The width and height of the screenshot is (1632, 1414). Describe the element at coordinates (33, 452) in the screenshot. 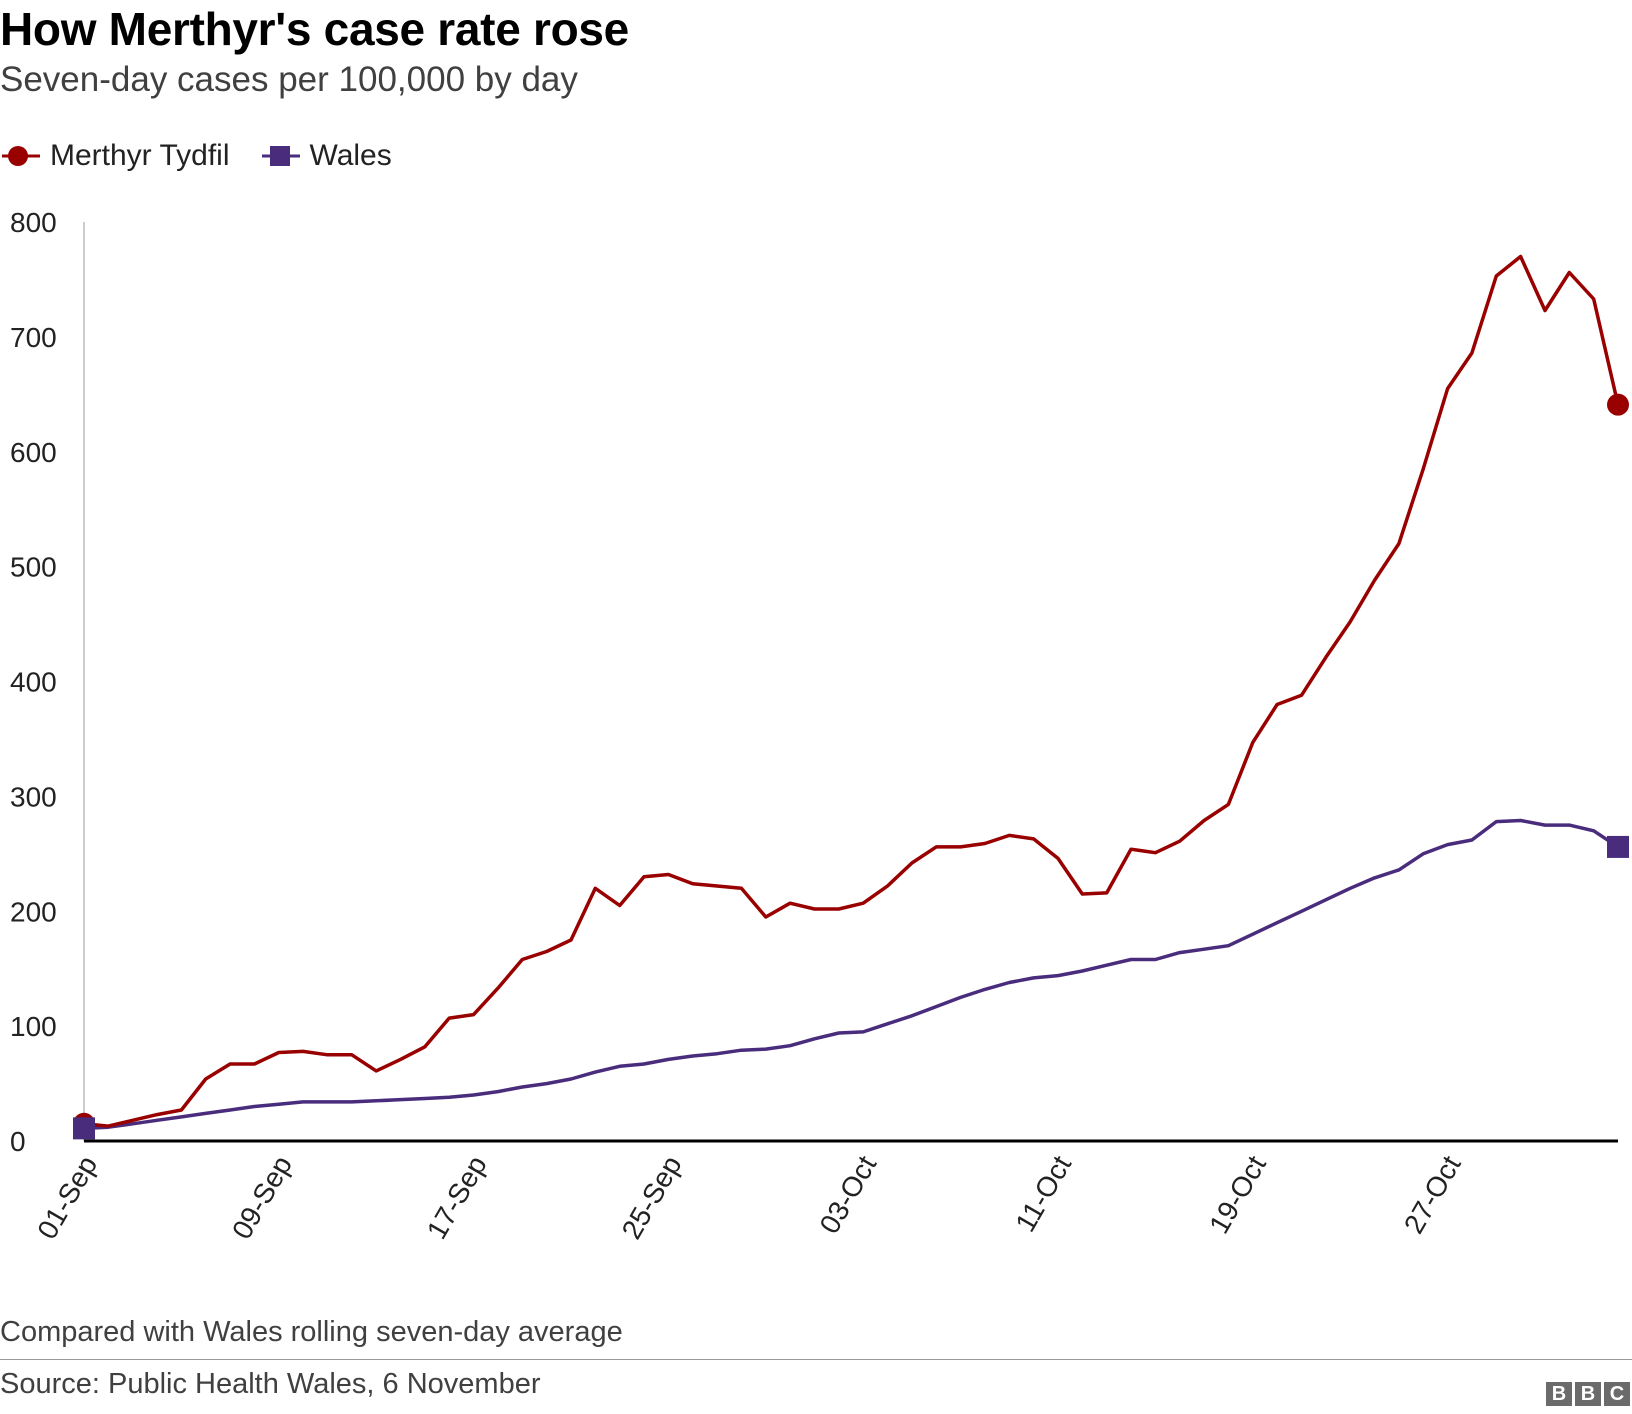

I see `y-tick-label: 600` at that location.